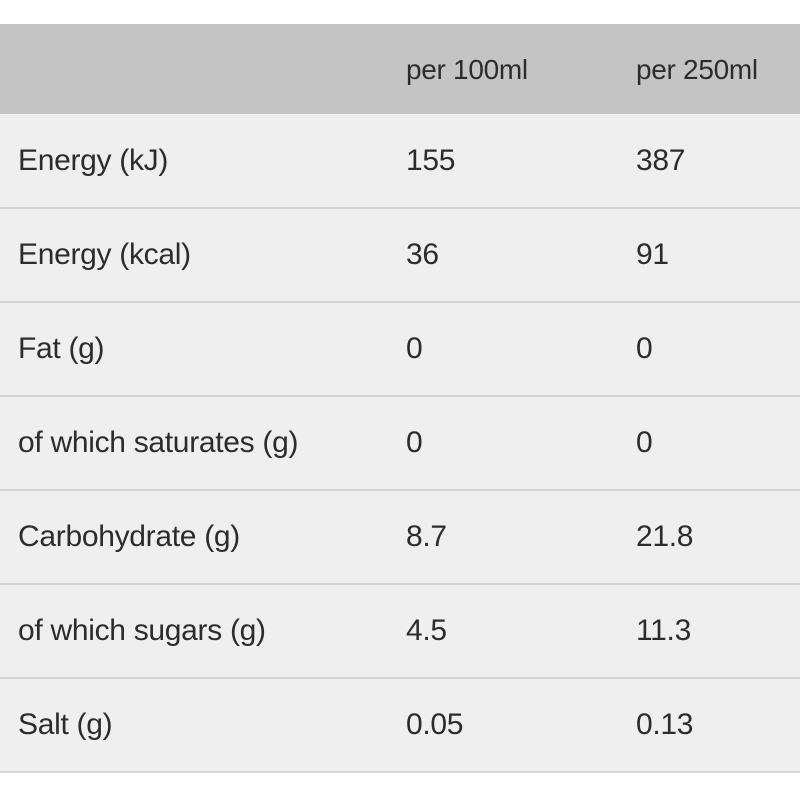  What do you see at coordinates (652, 254) in the screenshot?
I see `row-value-per-250ml: 91` at bounding box center [652, 254].